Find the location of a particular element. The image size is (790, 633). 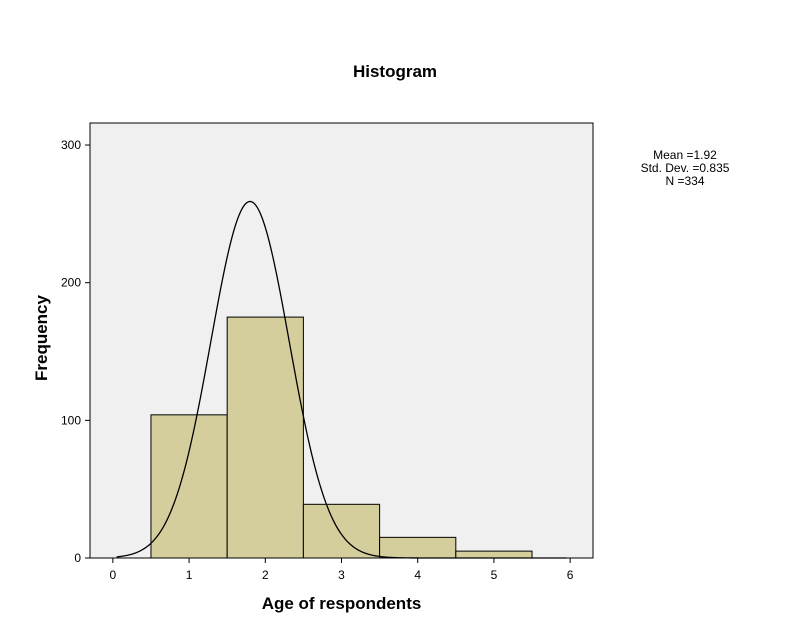

x-tick-label-6: 6 is located at coordinates (570, 575).